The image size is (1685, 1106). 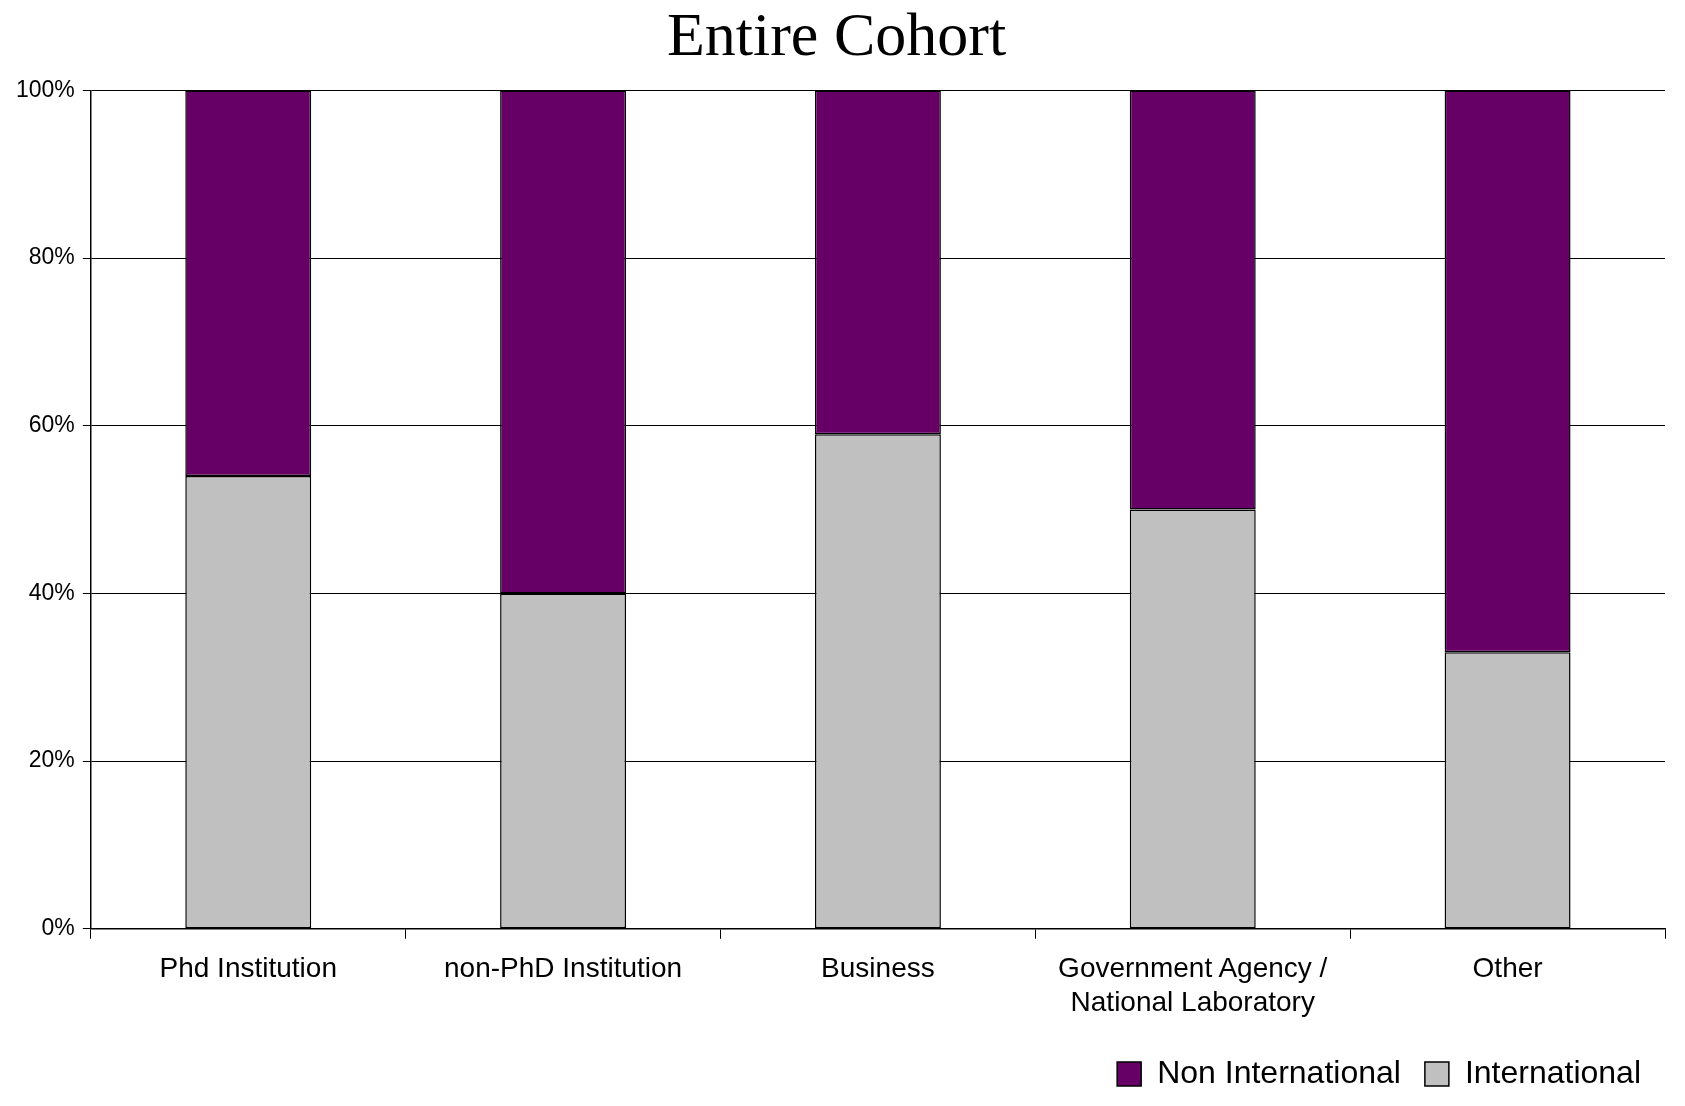 What do you see at coordinates (1552, 1071) in the screenshot?
I see `legend-label: International` at bounding box center [1552, 1071].